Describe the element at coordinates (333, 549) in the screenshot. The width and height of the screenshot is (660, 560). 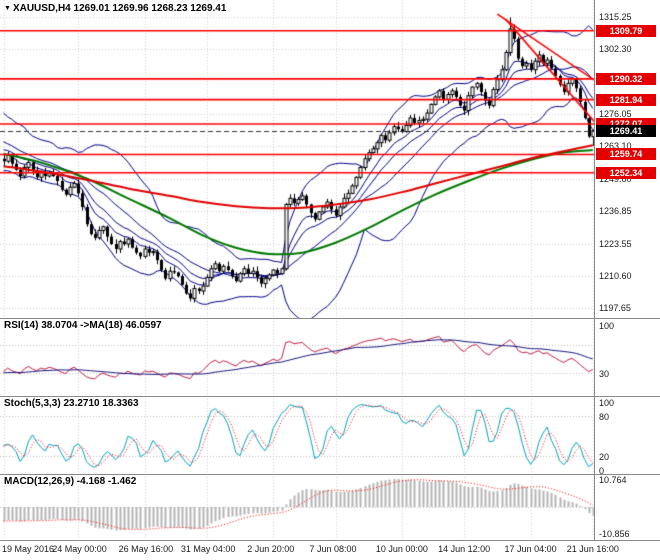
I see `time-tick-label: 7 Jun 08:00` at that location.